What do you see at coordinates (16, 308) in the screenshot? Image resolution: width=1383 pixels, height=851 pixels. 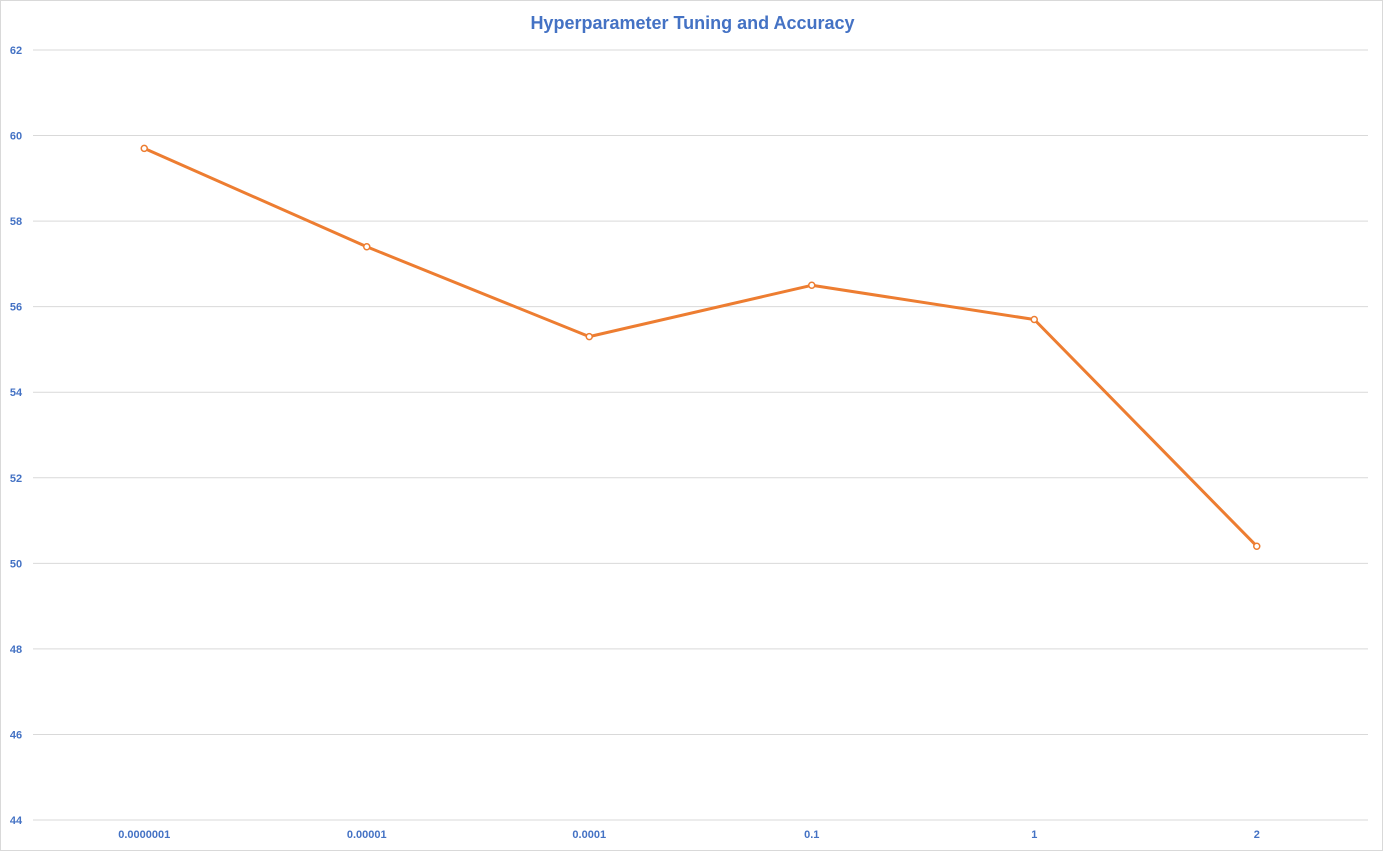 I see `y-tick-label: 56` at bounding box center [16, 308].